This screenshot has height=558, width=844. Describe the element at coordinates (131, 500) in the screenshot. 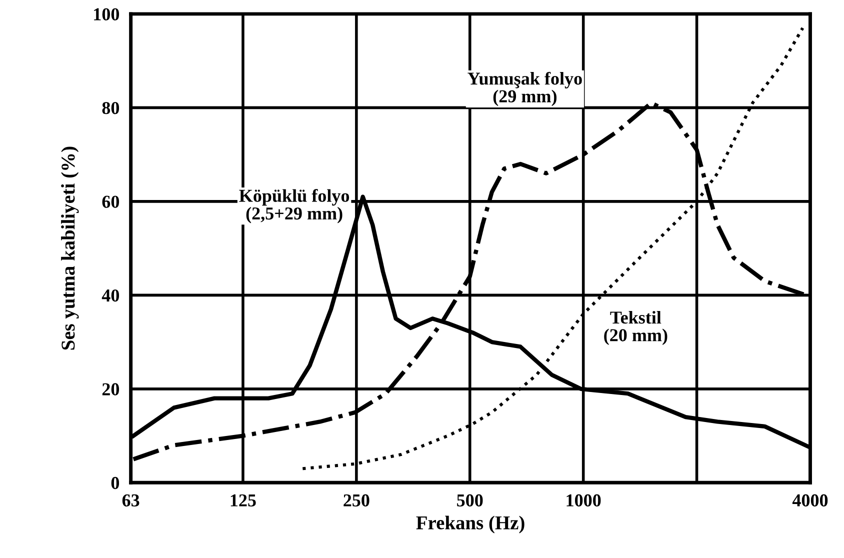

I see `x-tick-label: 63` at that location.